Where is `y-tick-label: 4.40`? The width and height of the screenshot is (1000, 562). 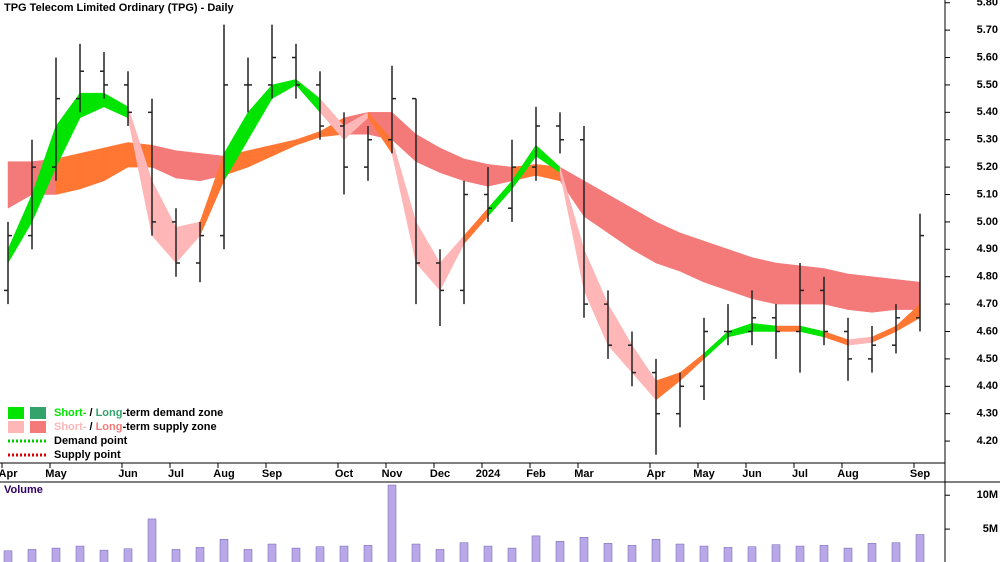 y-tick-label: 4.40 is located at coordinates (987, 386).